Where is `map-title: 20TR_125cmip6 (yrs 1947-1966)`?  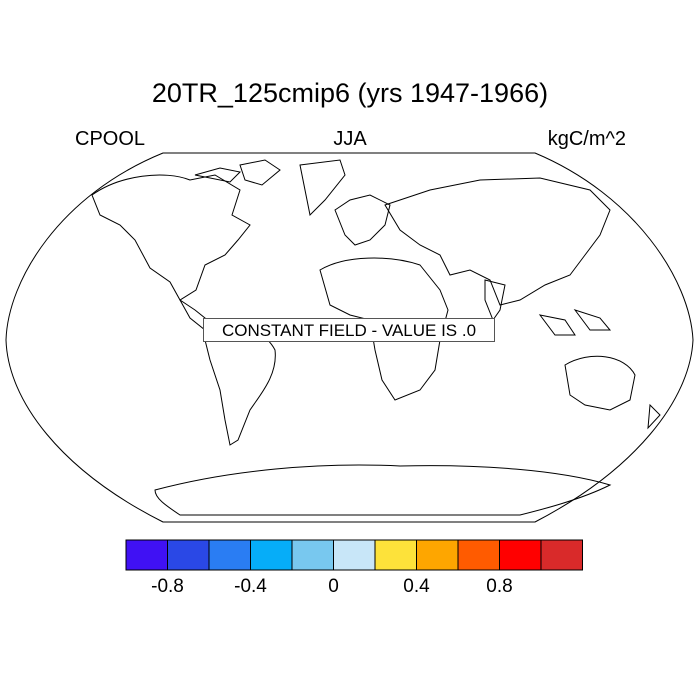 map-title: 20TR_125cmip6 (yrs 1947-1966) is located at coordinates (350, 93).